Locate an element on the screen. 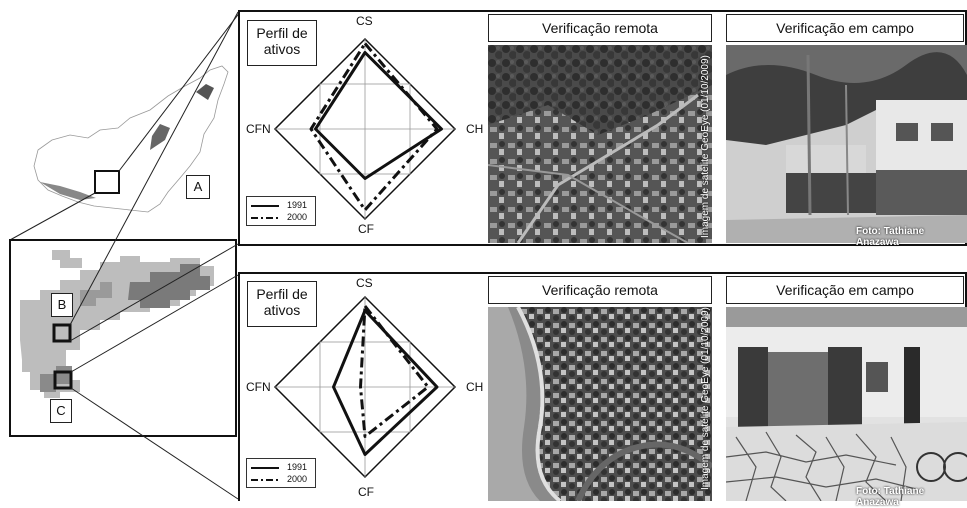 The height and width of the screenshot is (508, 967). map-label-b: B is located at coordinates (62, 305).